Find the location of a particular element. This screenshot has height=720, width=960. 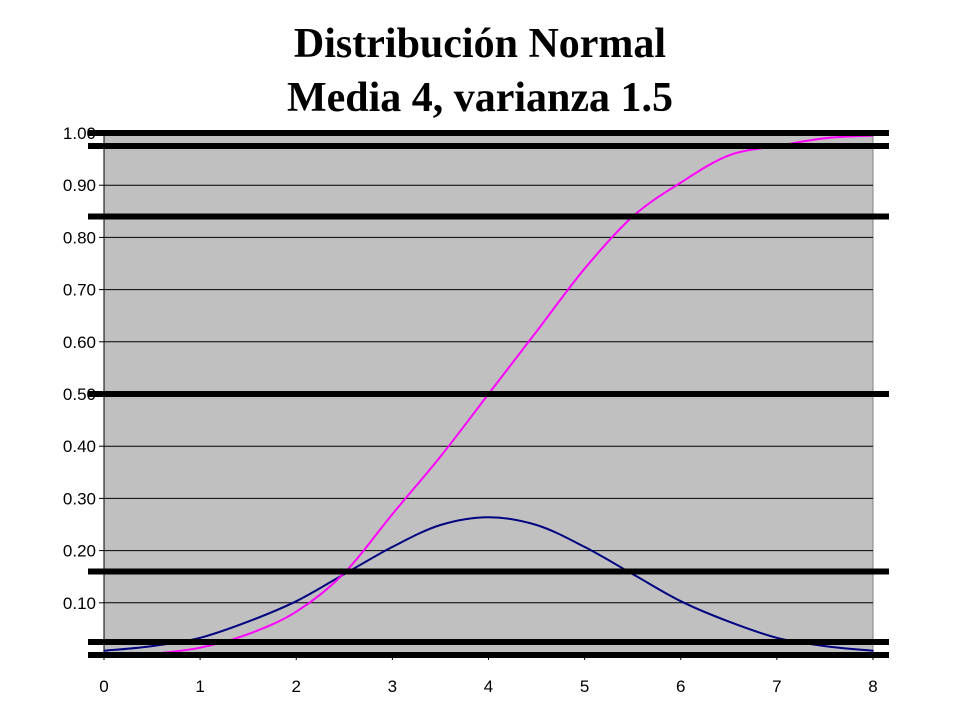

y-tick-label: 1.00 is located at coordinates (79, 133).